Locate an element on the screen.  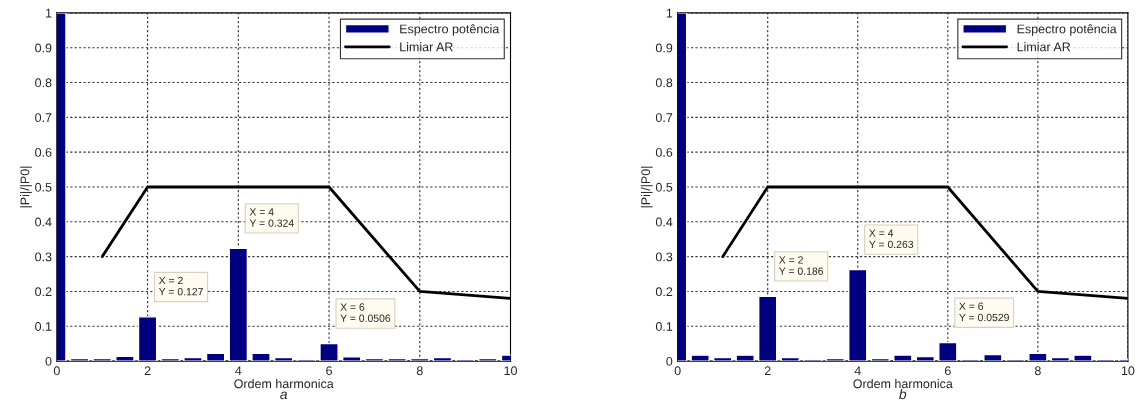
annotation: X = 2 Y = 0.186 is located at coordinates (801, 265).